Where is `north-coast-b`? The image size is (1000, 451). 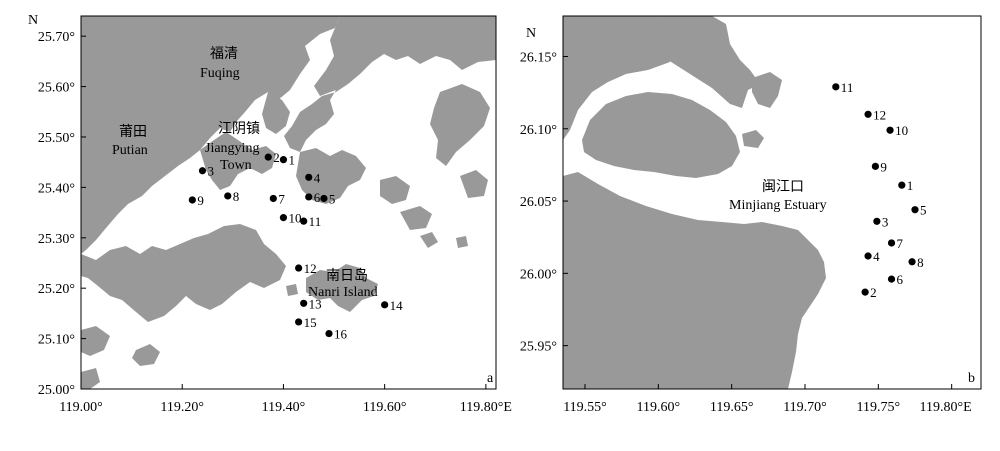
north-coast-b is located at coordinates (616, 78).